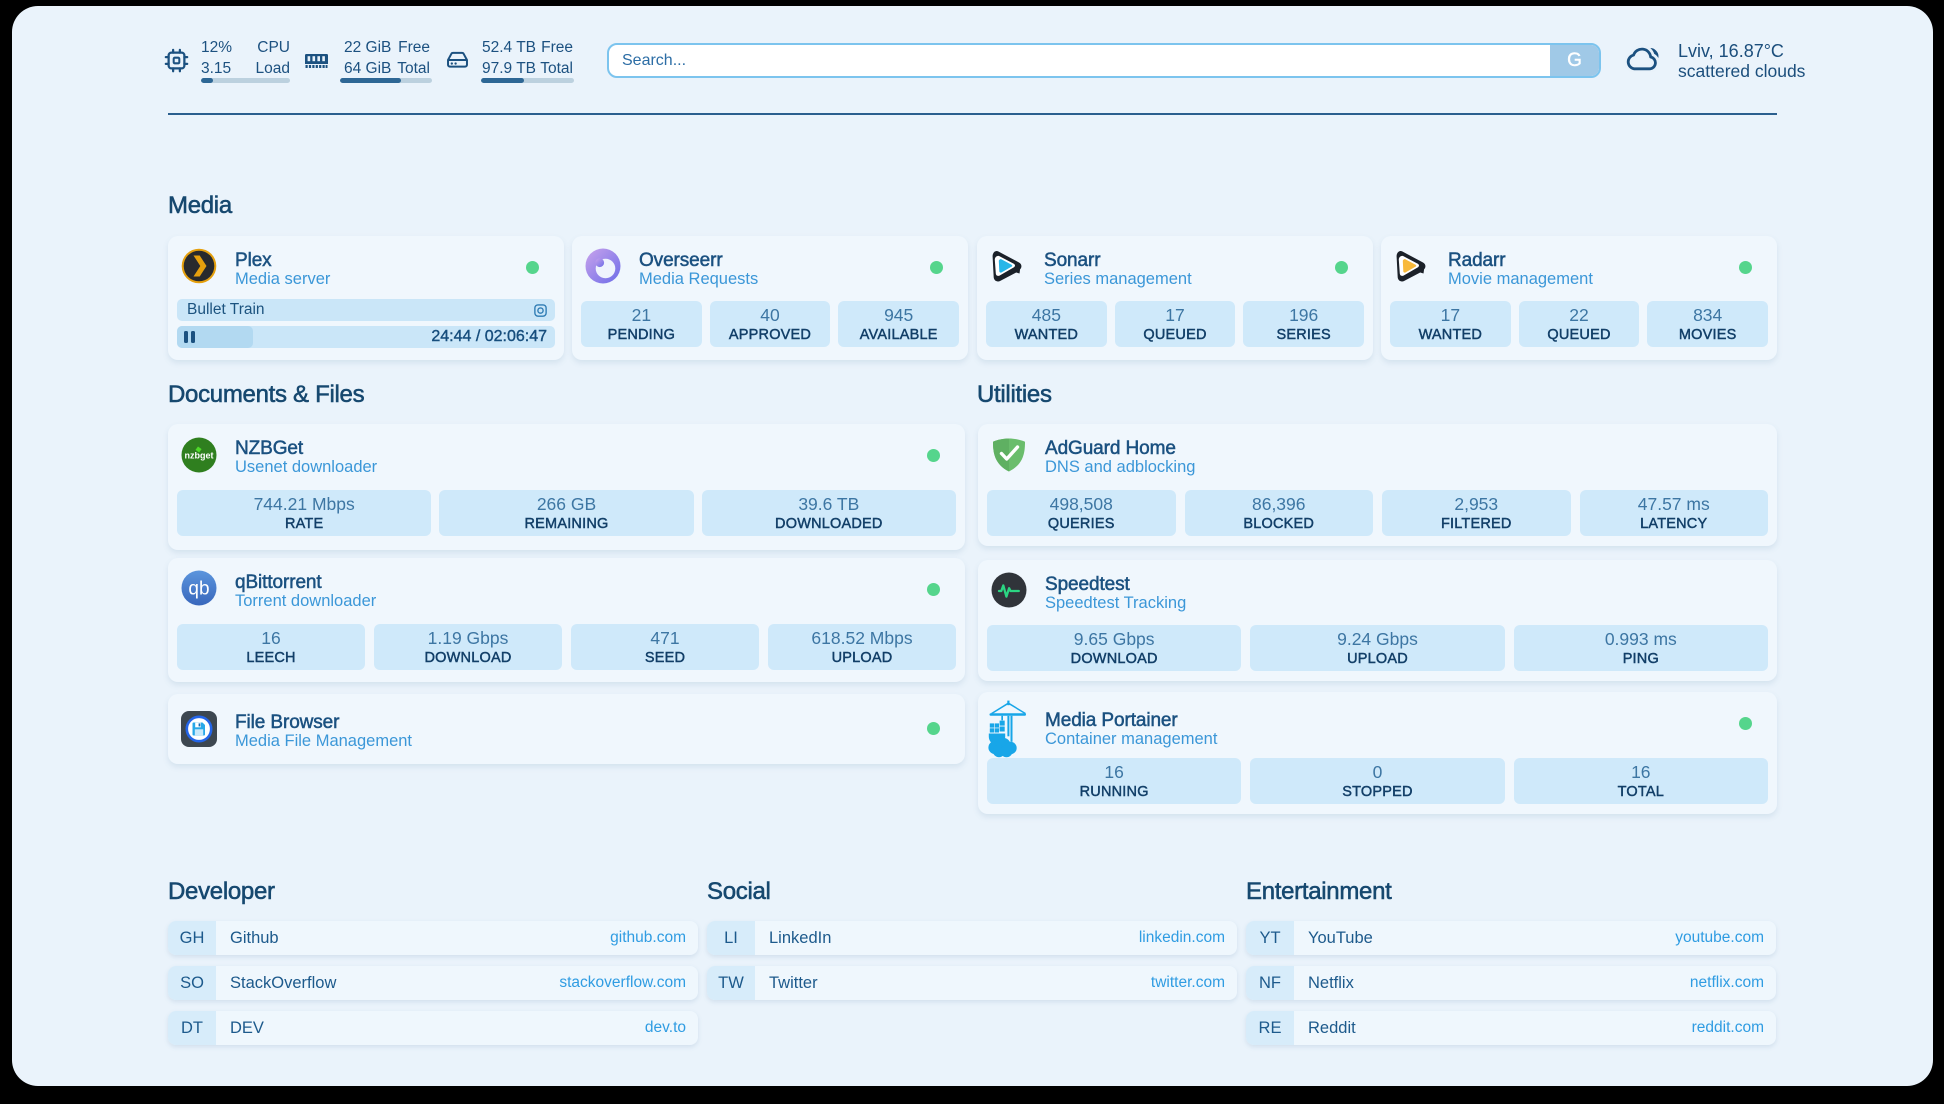  Describe the element at coordinates (198, 589) in the screenshot. I see `svg-text: qb` at that location.